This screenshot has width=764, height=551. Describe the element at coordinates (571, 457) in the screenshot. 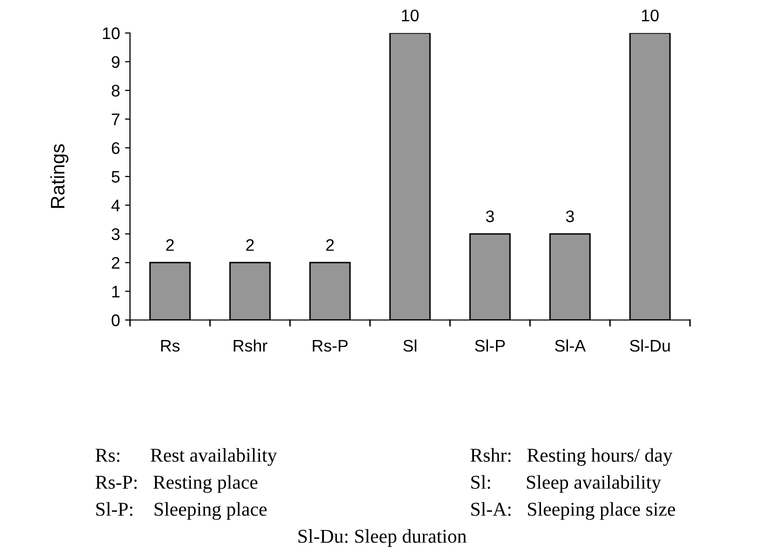

I see `text: Rshr: Resting hours/ day` at that location.